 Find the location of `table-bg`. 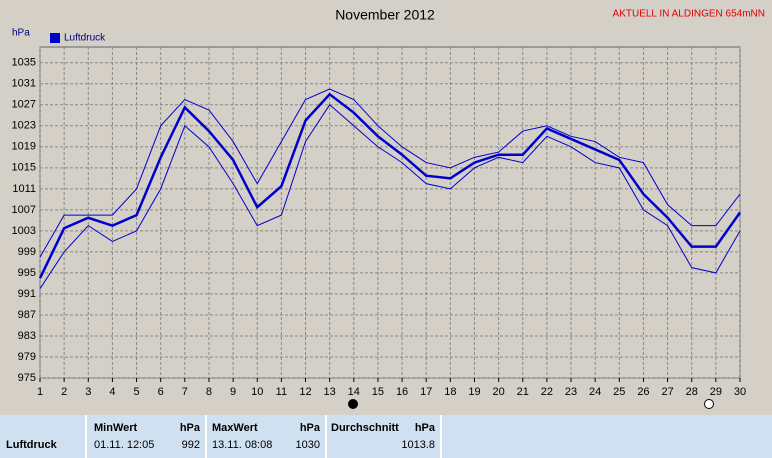

table-bg is located at coordinates (386, 436).